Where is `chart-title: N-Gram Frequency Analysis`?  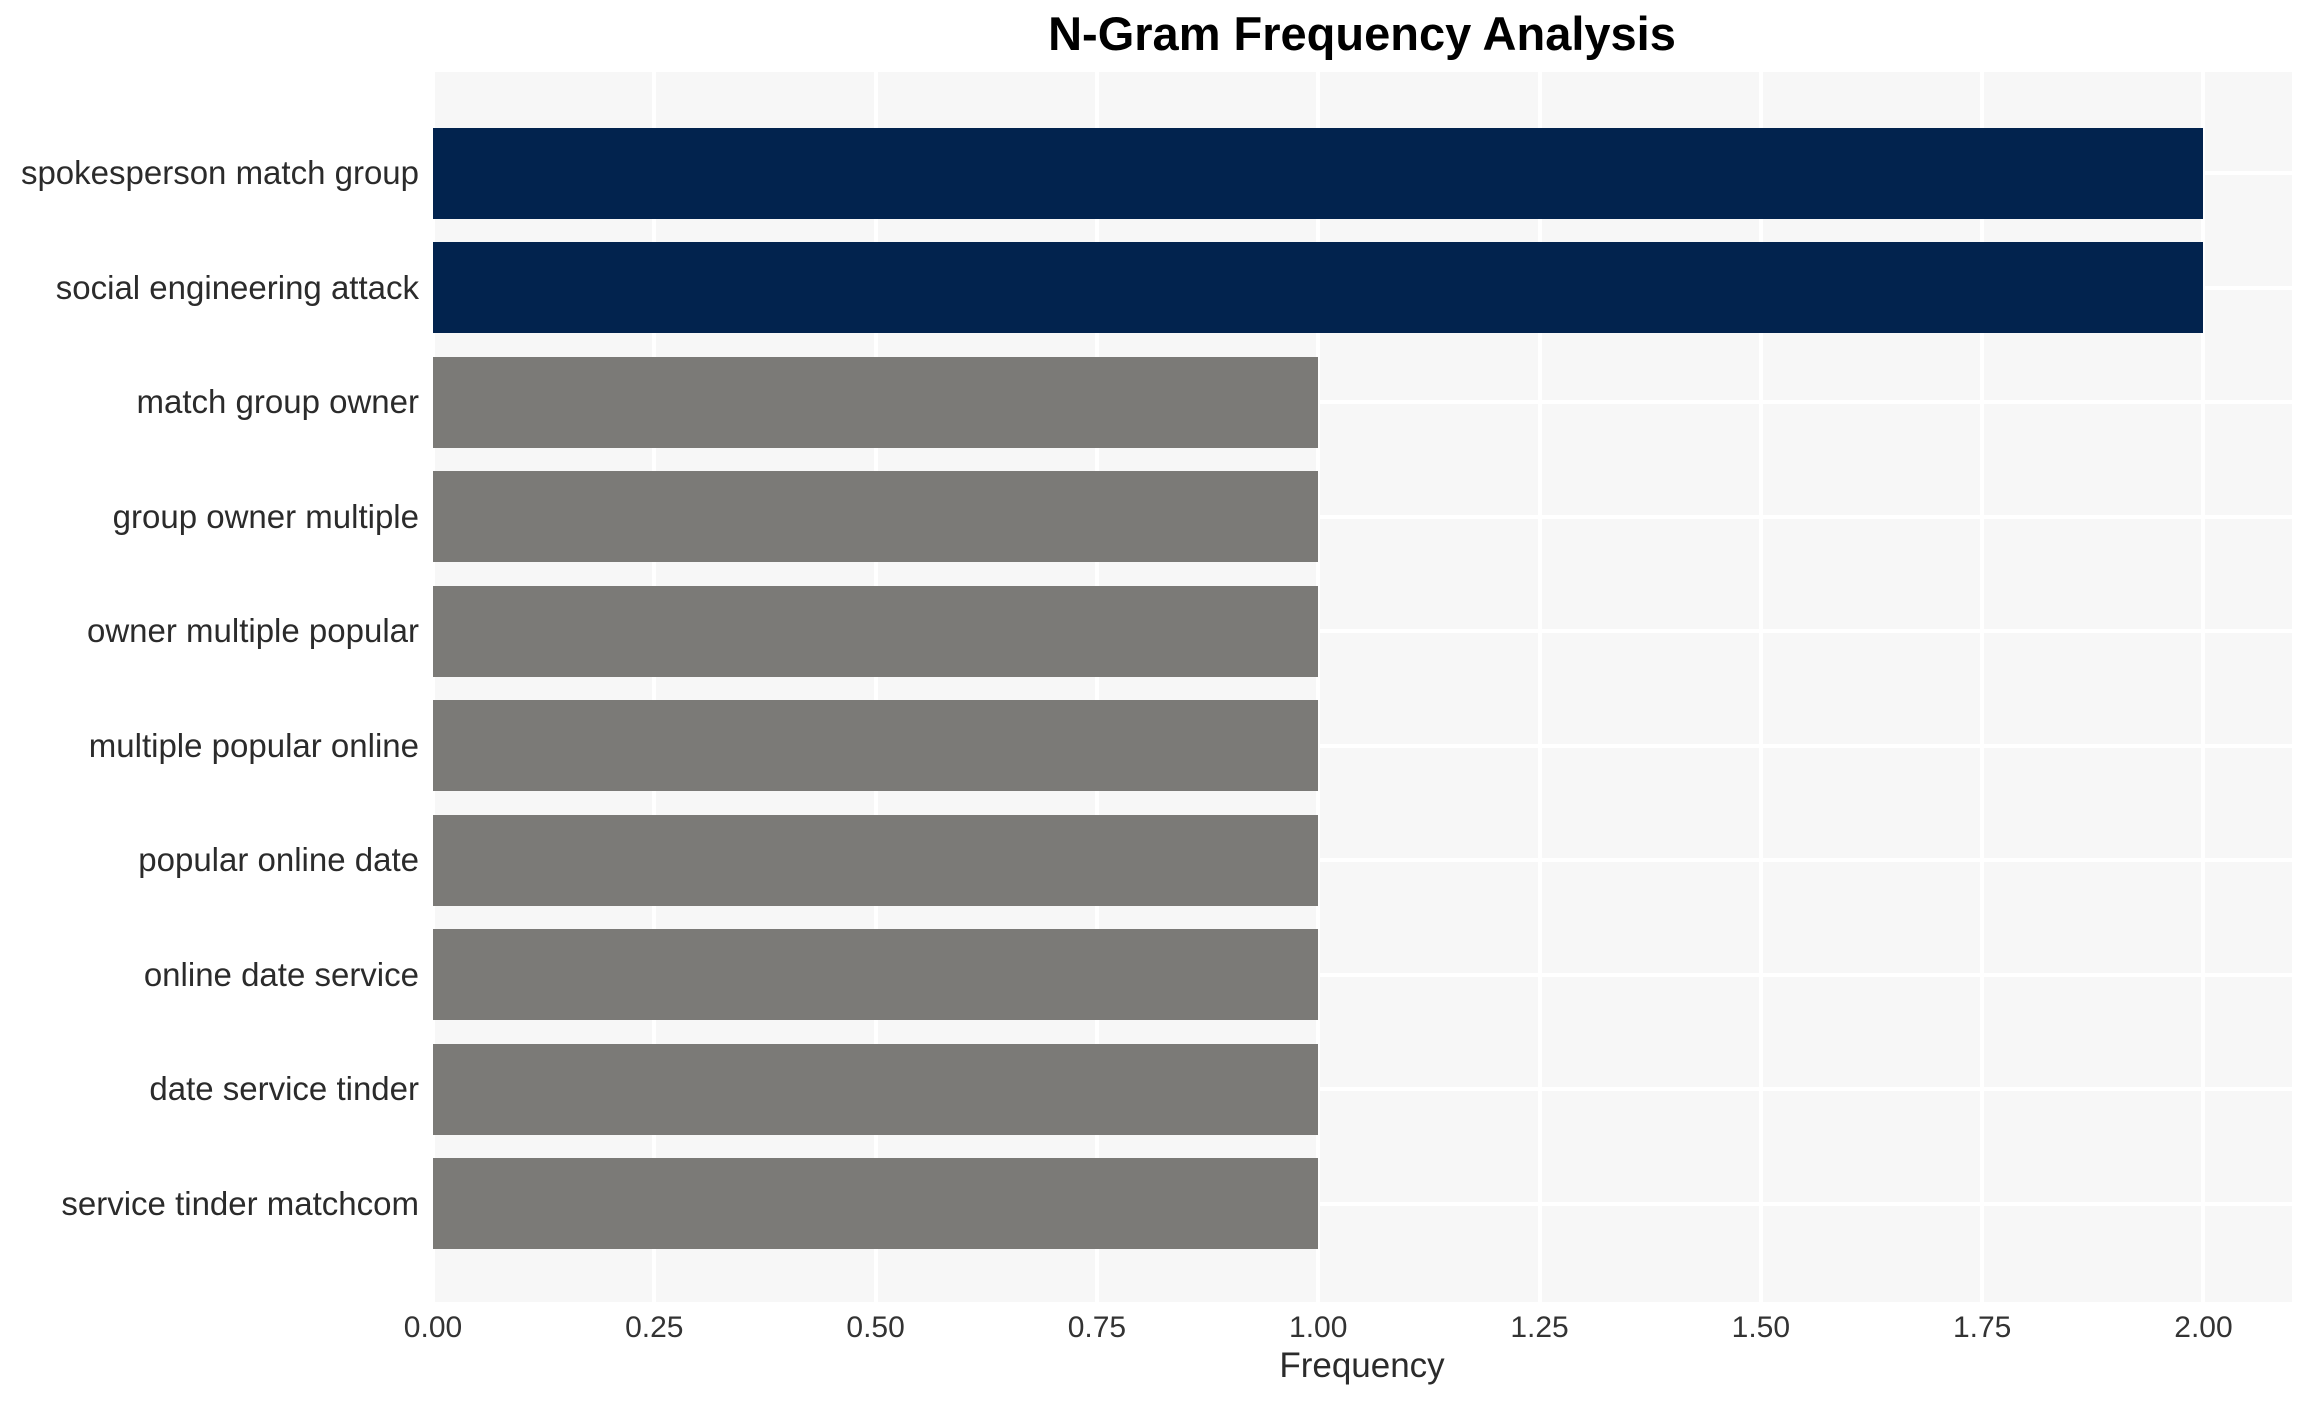
chart-title: N-Gram Frequency Analysis is located at coordinates (1362, 33).